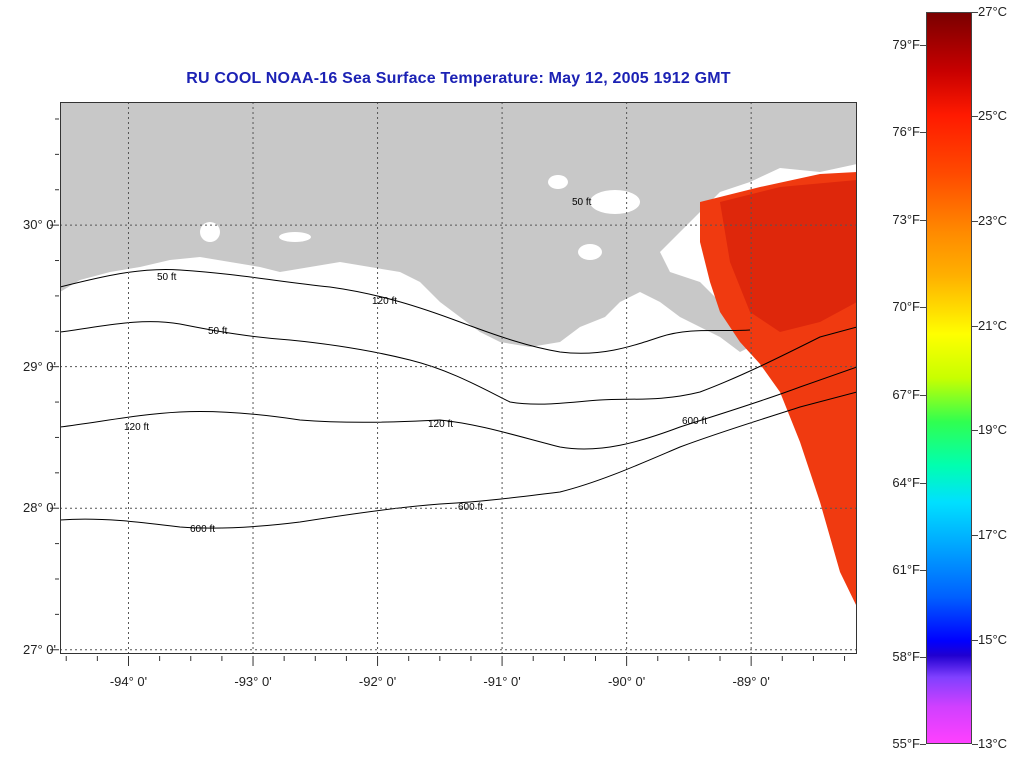 This screenshot has height=761, width=1024. What do you see at coordinates (128, 681) in the screenshot?
I see `longitude-label: -94° 0'` at bounding box center [128, 681].